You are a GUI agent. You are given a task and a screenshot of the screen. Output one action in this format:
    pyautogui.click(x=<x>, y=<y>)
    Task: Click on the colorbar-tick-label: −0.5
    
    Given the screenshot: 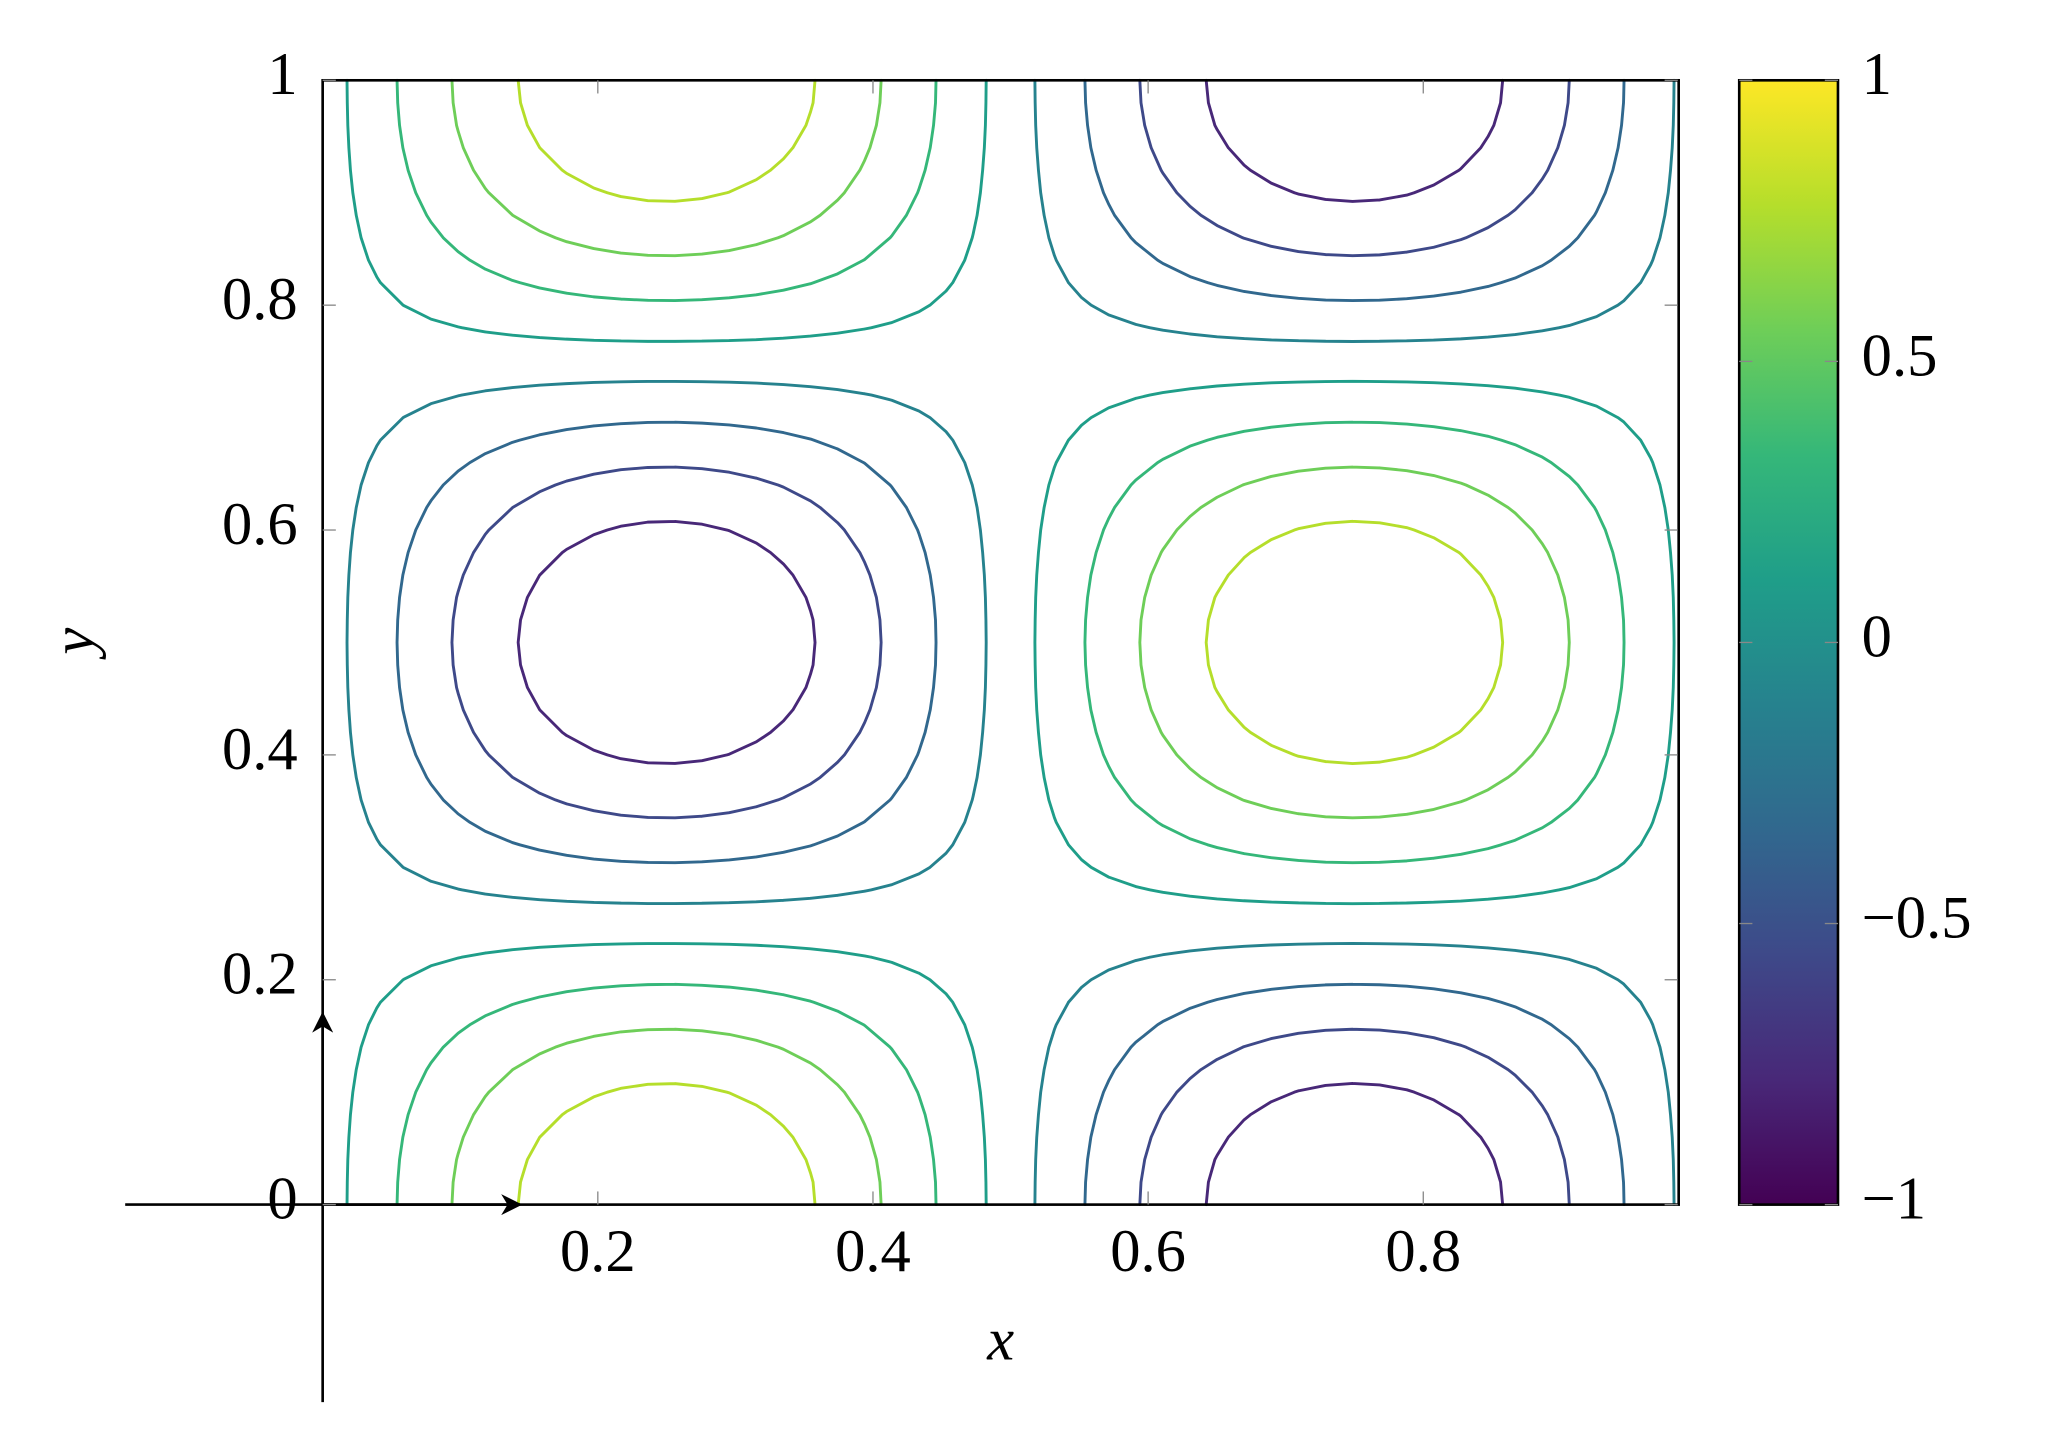 What is the action you would take?
    pyautogui.click(x=1917, y=917)
    